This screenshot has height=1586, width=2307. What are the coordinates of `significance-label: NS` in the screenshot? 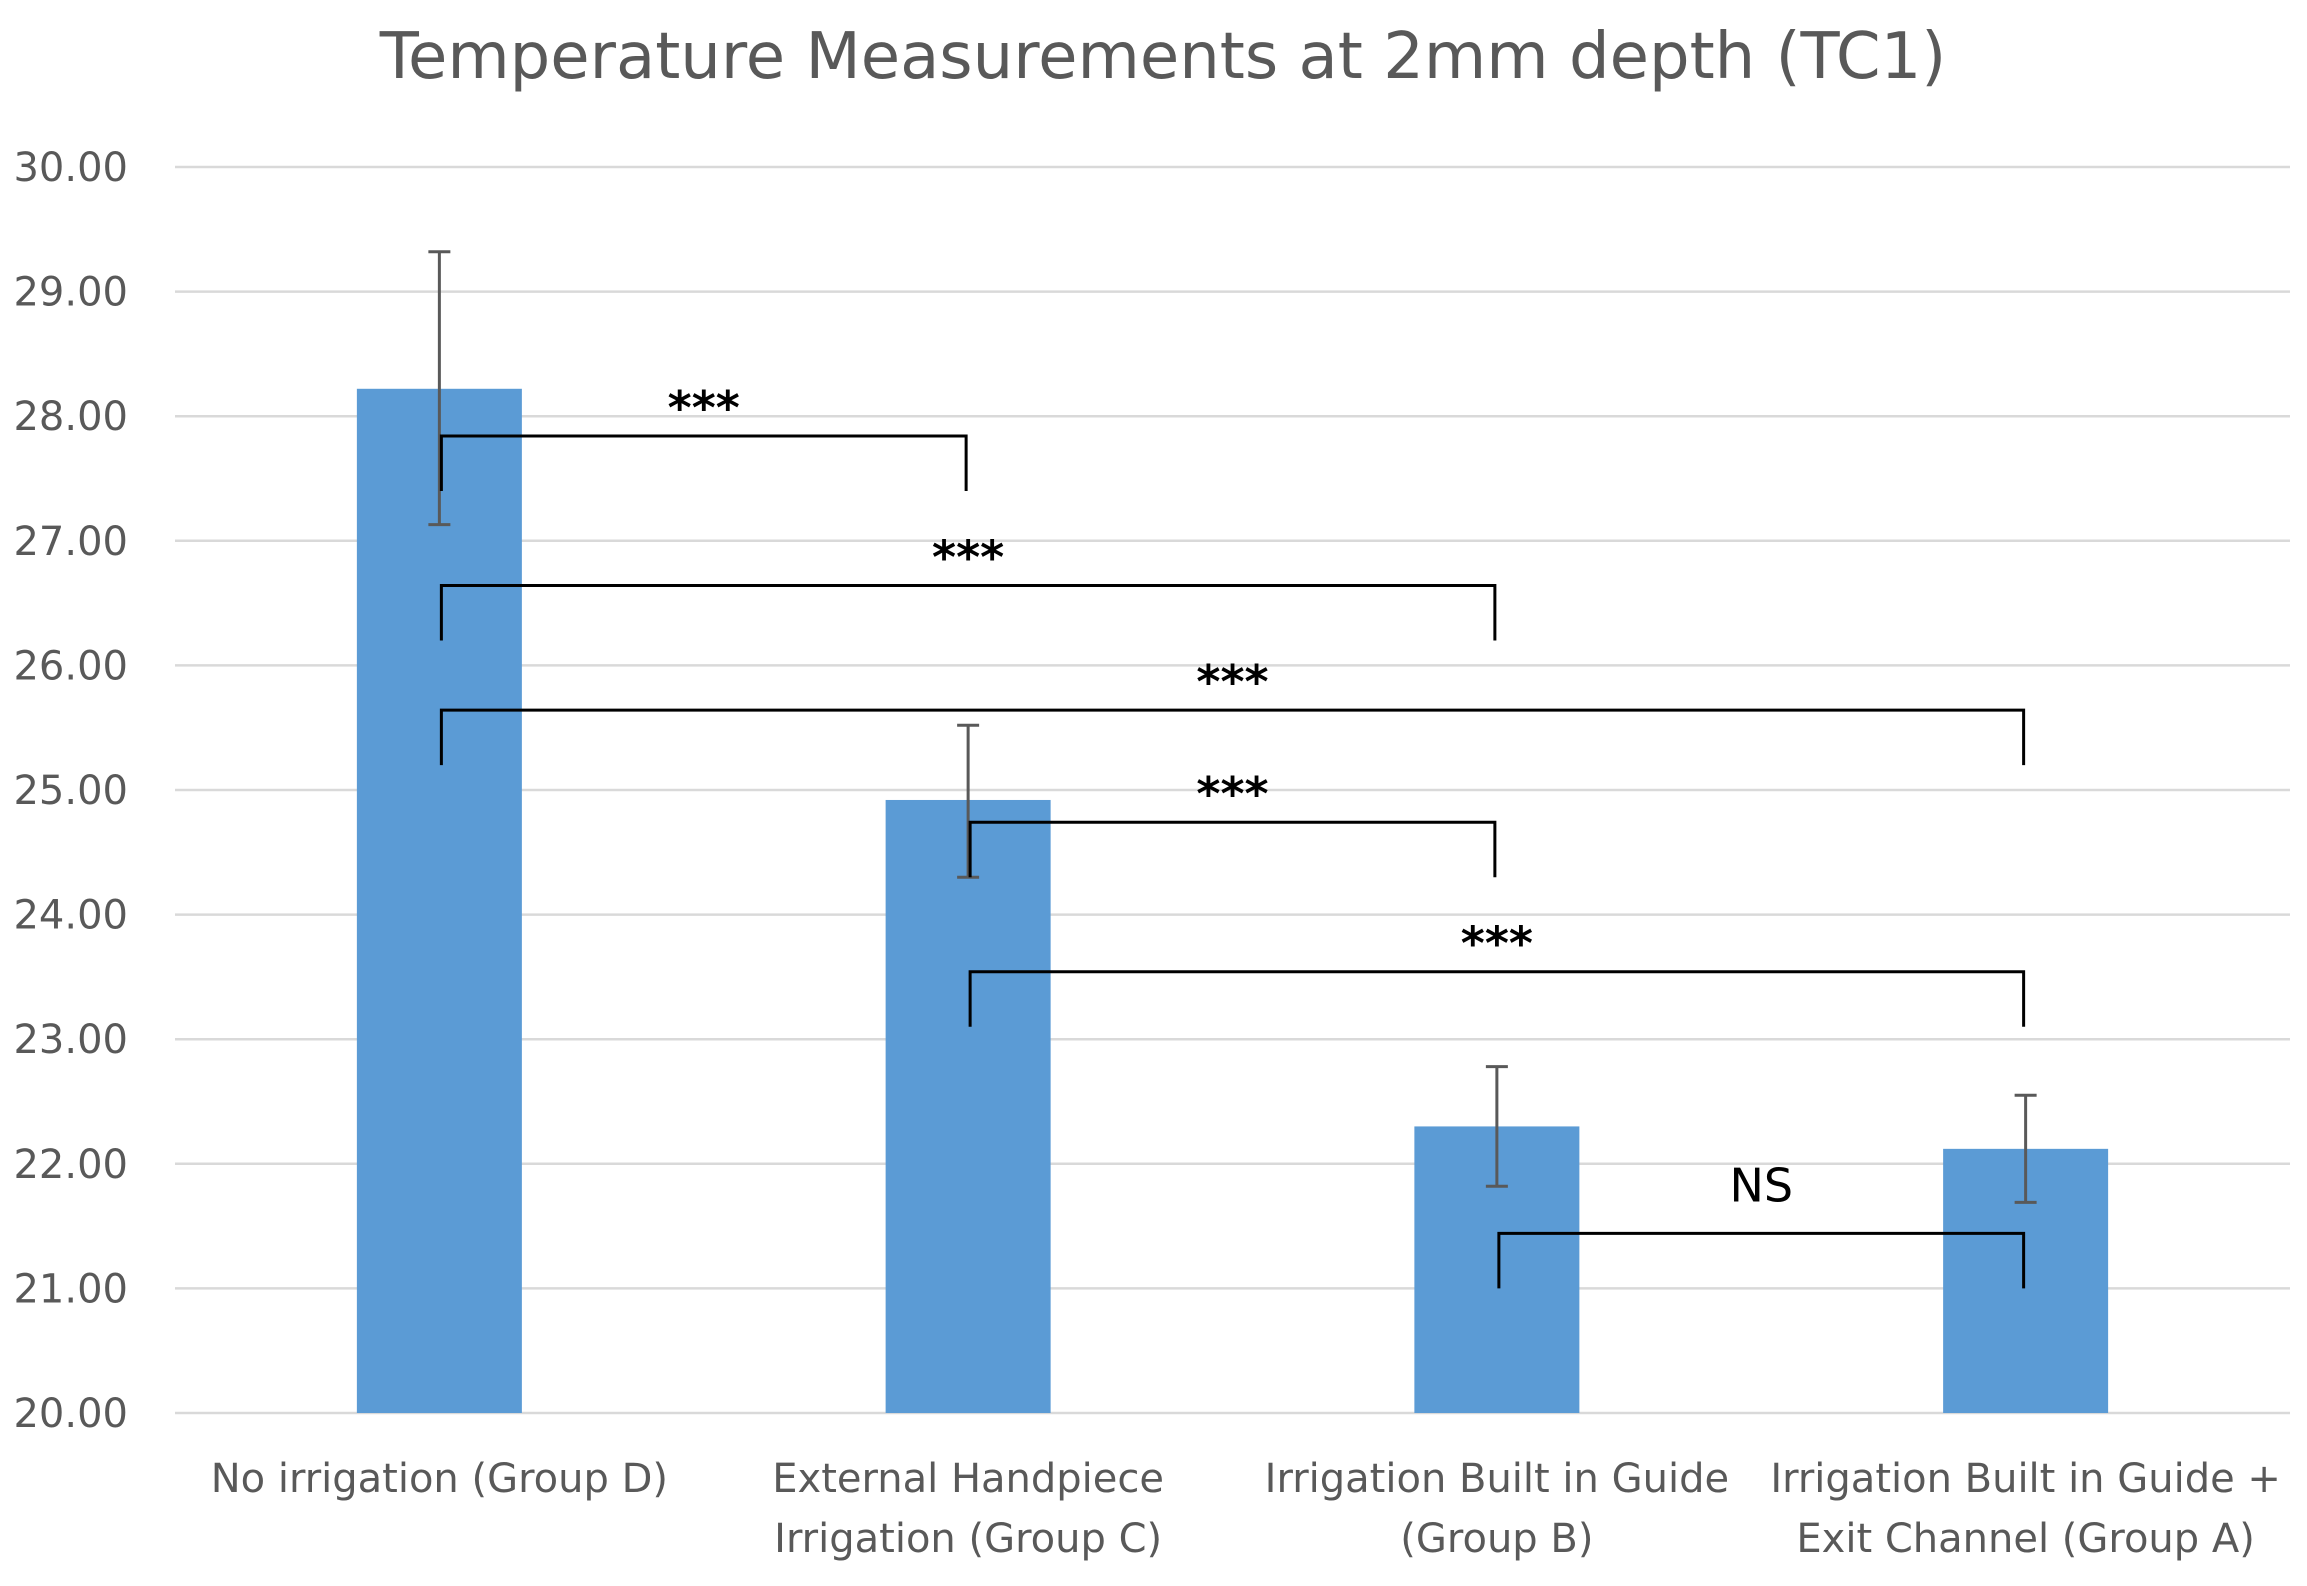 It's located at (1761, 1185).